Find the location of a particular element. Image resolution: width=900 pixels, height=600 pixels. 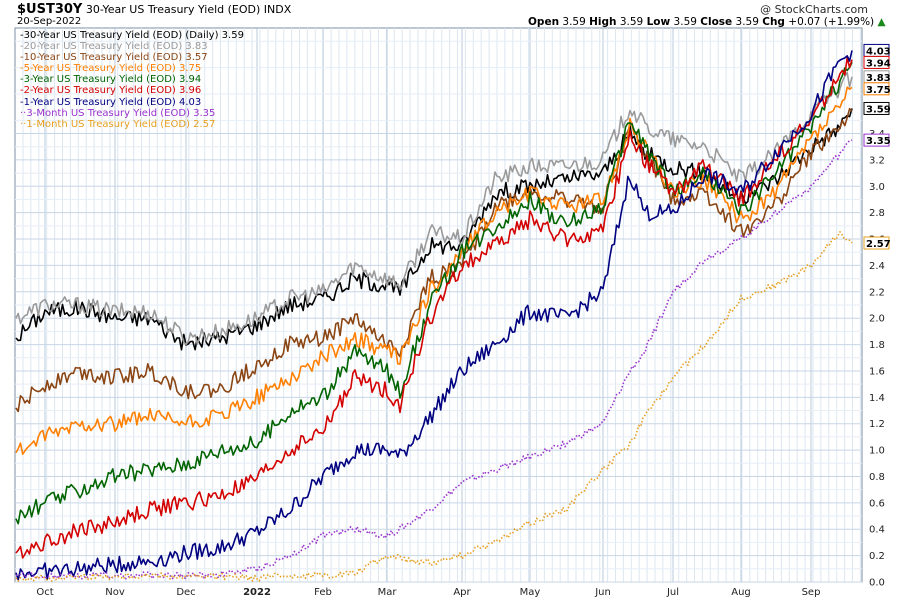

legend-item: -20-Year US Treasury Yield (EOD) 3.83 is located at coordinates (132, 46).